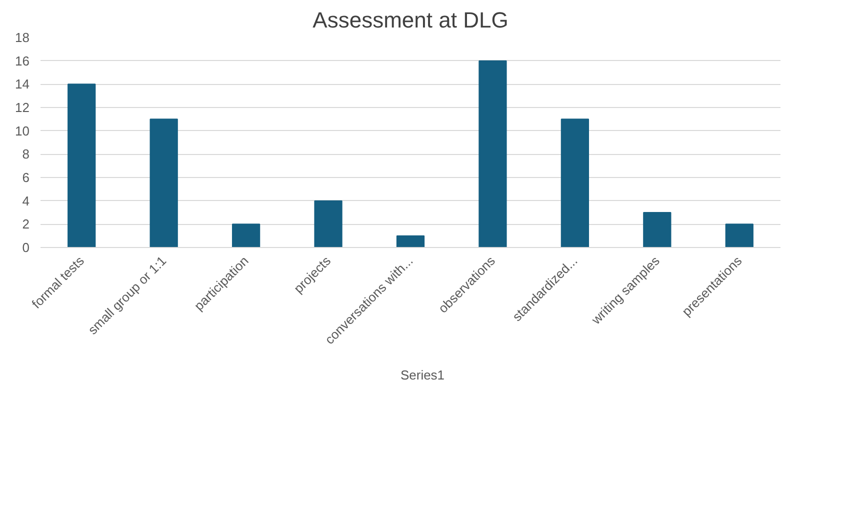 The height and width of the screenshot is (508, 846). Describe the element at coordinates (26, 200) in the screenshot. I see `y-tick-label: 4` at that location.